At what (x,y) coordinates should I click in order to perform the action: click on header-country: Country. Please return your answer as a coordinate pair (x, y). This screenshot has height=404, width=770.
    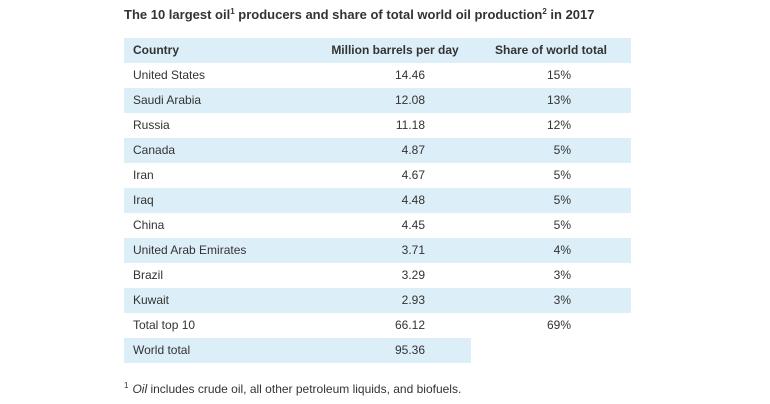
    Looking at the image, I should click on (221, 50).